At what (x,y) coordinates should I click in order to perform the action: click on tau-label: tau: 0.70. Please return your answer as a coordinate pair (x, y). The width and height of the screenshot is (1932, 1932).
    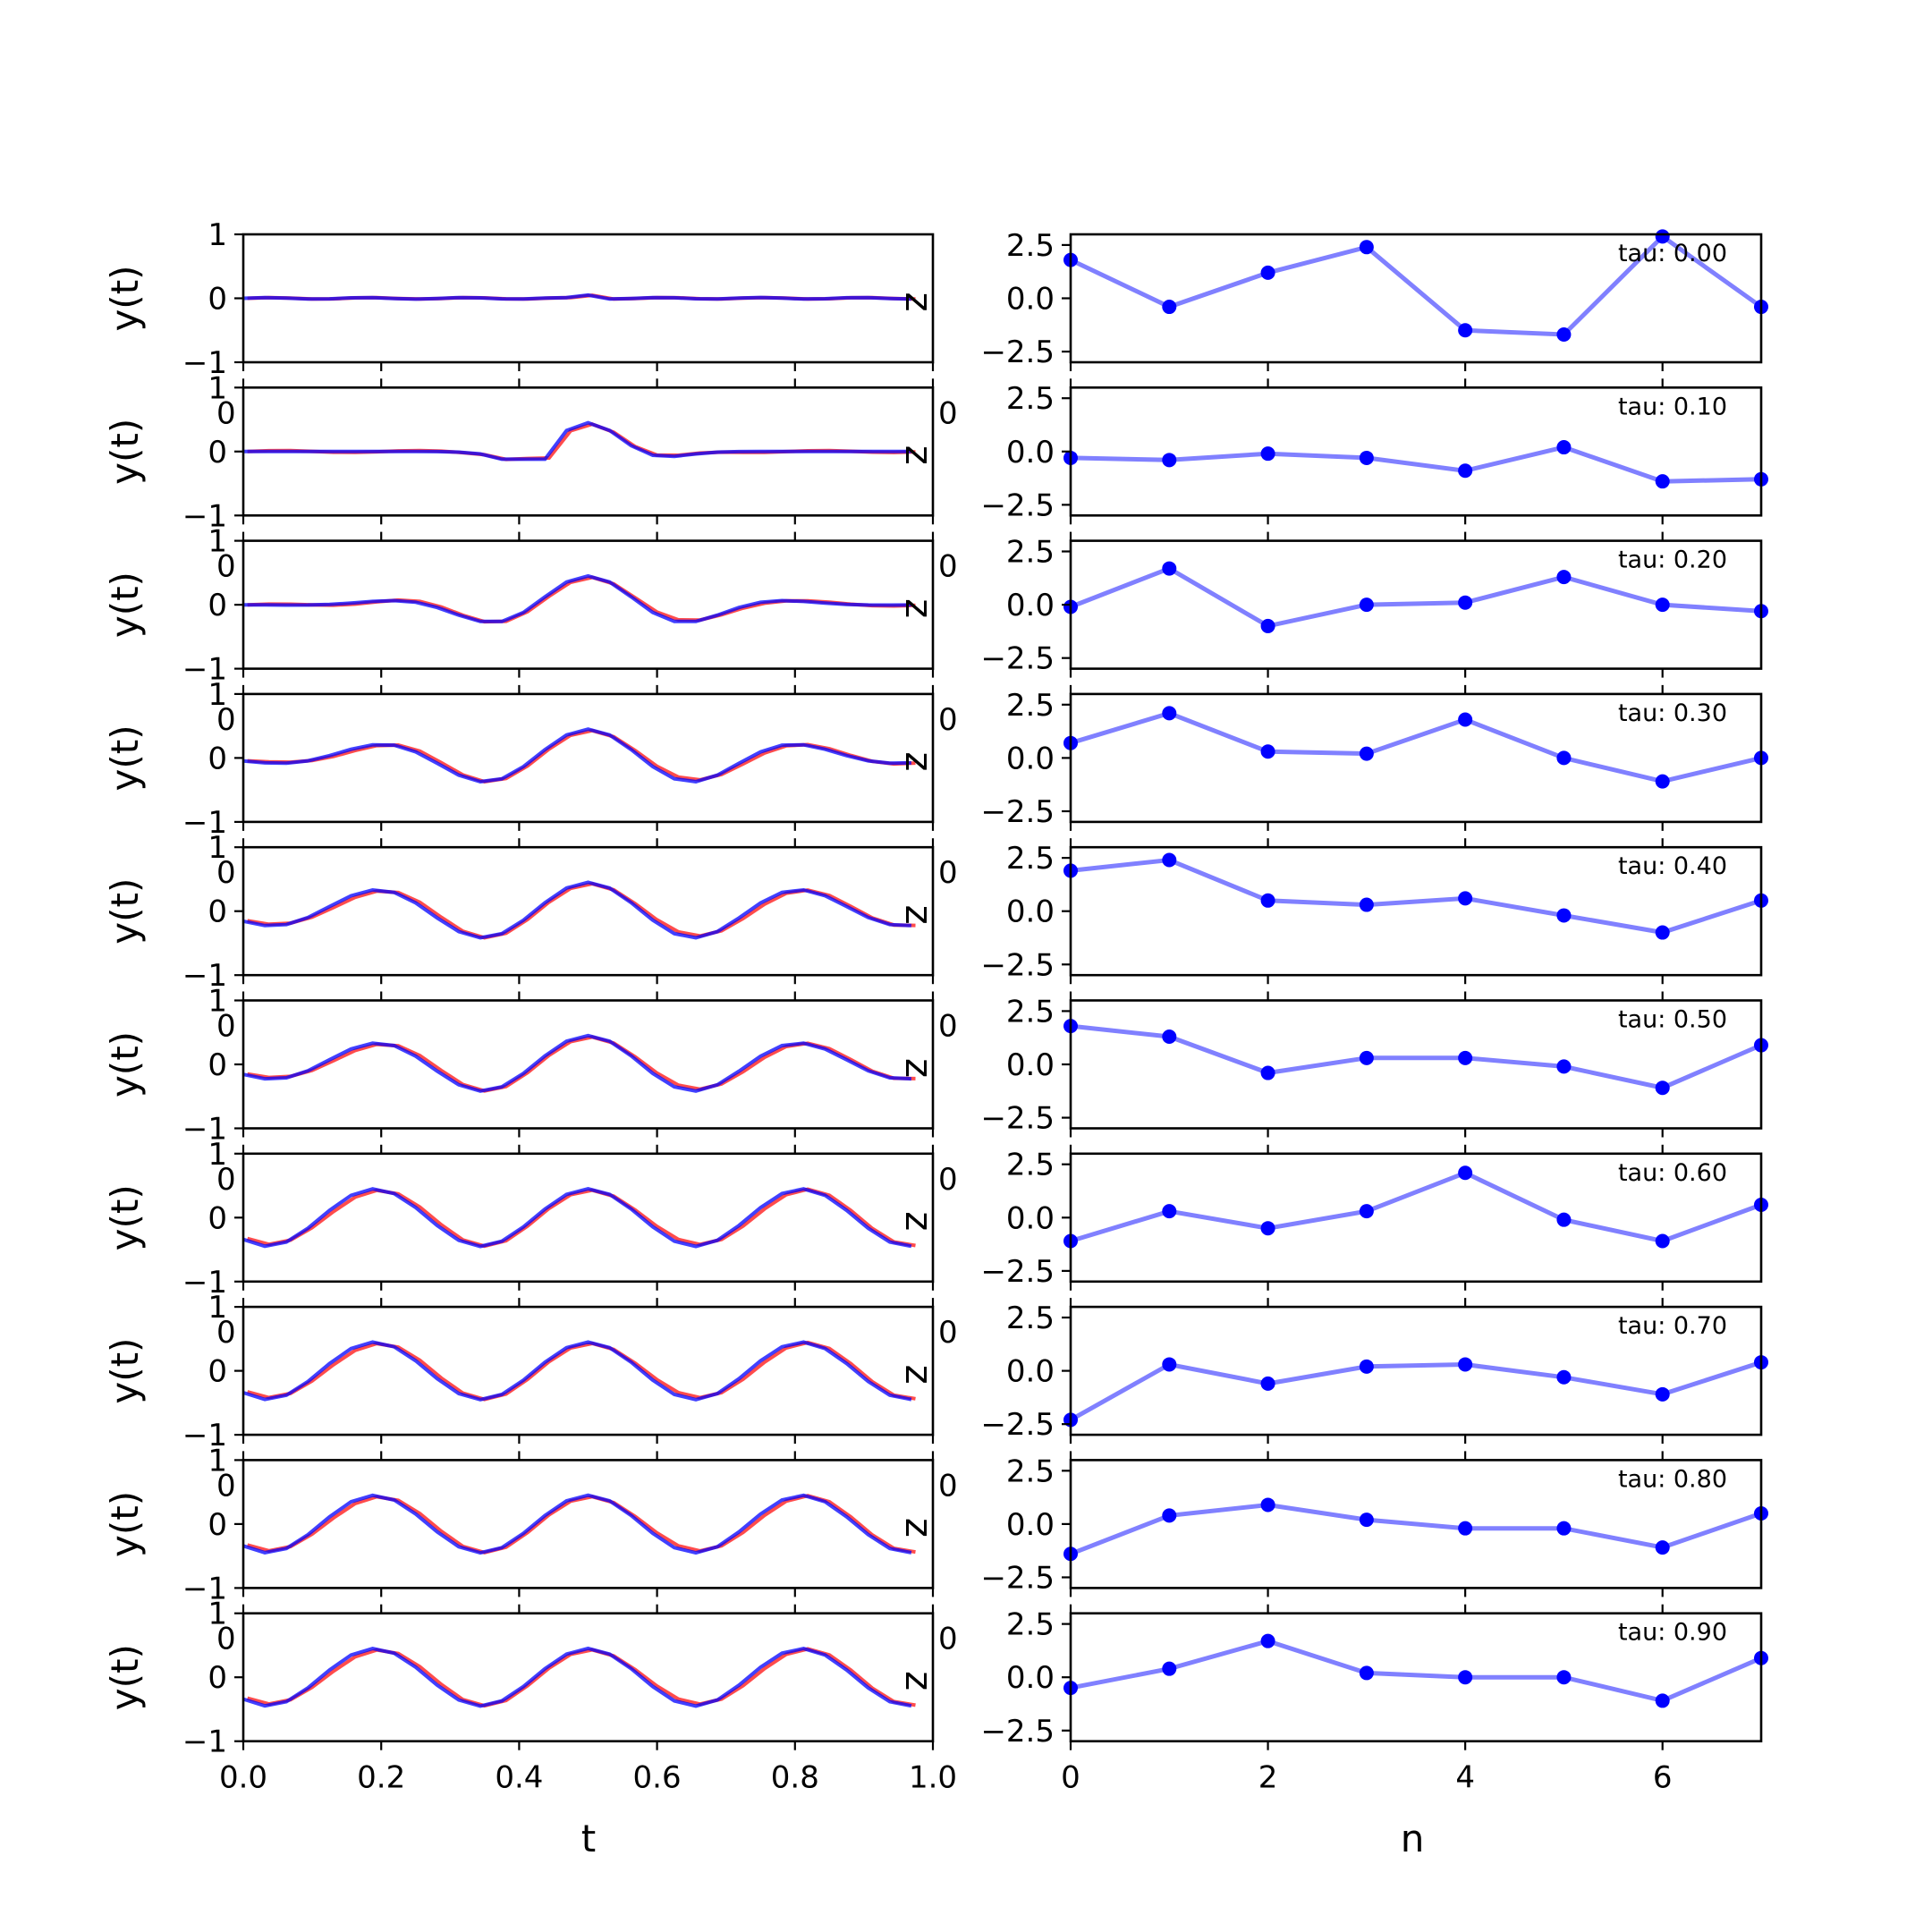
    Looking at the image, I should click on (1672, 1326).